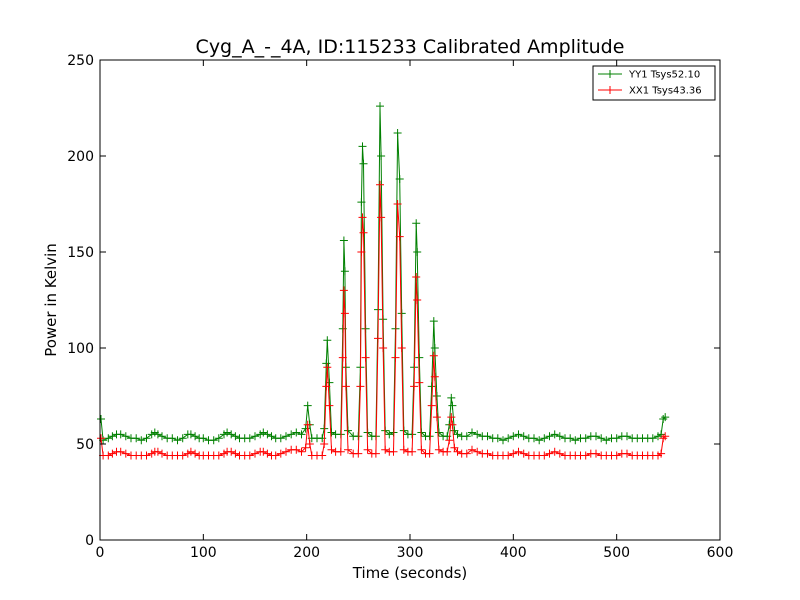  What do you see at coordinates (410, 573) in the screenshot?
I see `x-axis-label: Time (seconds)` at bounding box center [410, 573].